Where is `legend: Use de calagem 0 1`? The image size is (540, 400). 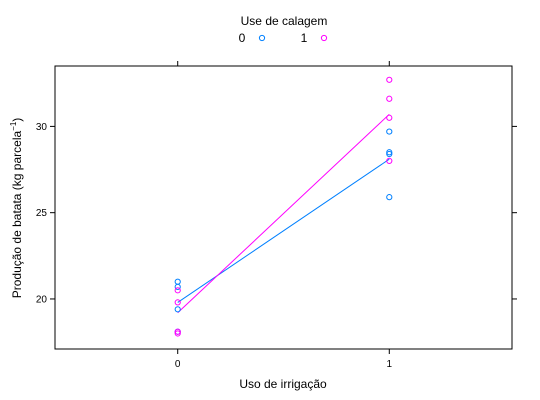
legend: Use de calagem 0 1 is located at coordinates (283, 29).